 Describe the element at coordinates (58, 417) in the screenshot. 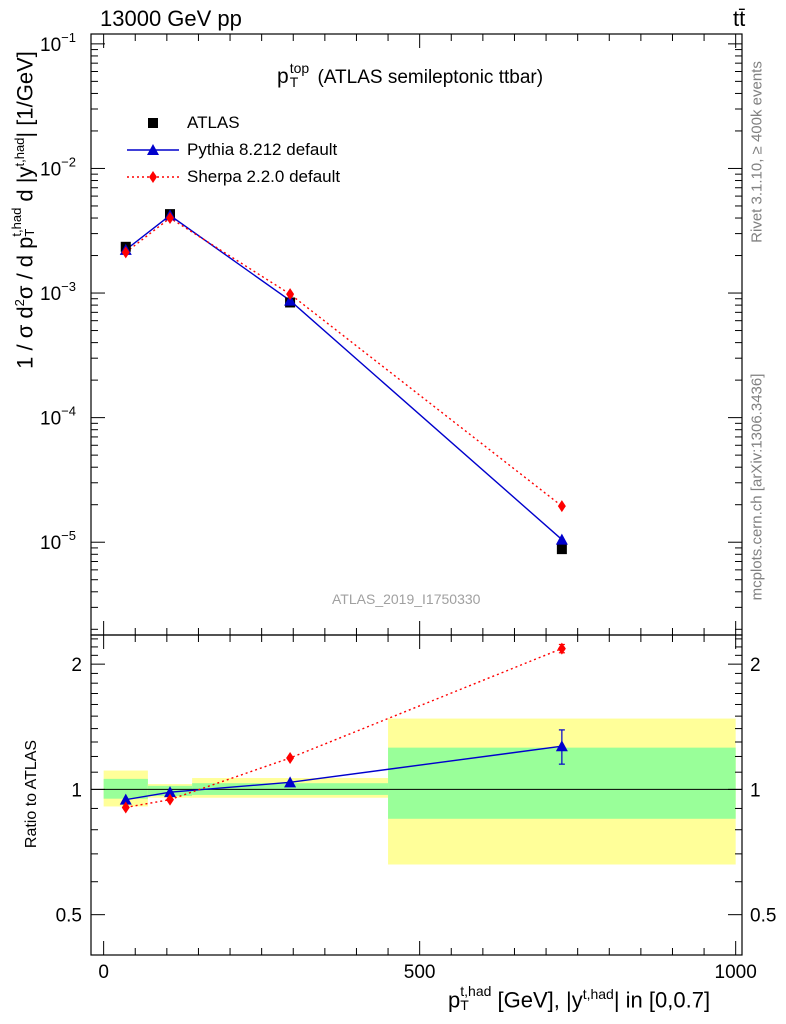

I see `y-tick-label-3: 10⁻⁴` at that location.